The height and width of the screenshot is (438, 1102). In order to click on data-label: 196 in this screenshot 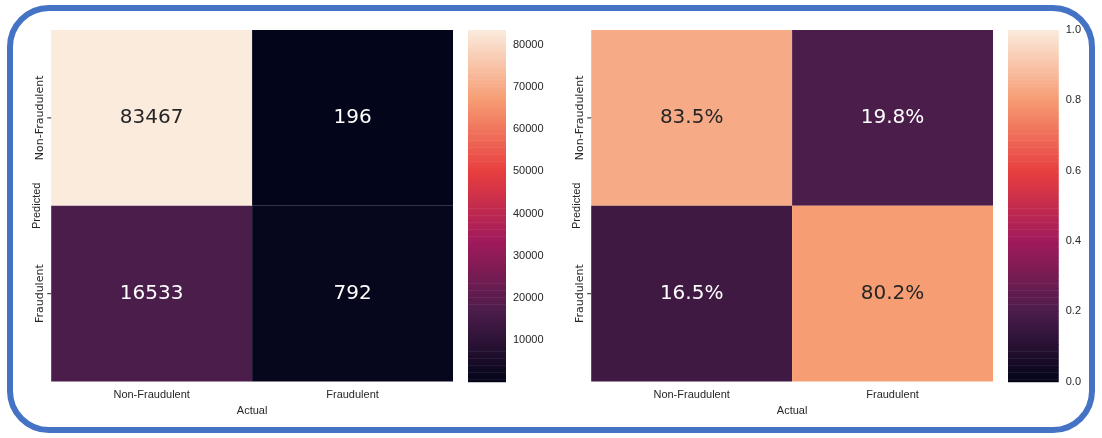, I will do `click(352, 116)`.